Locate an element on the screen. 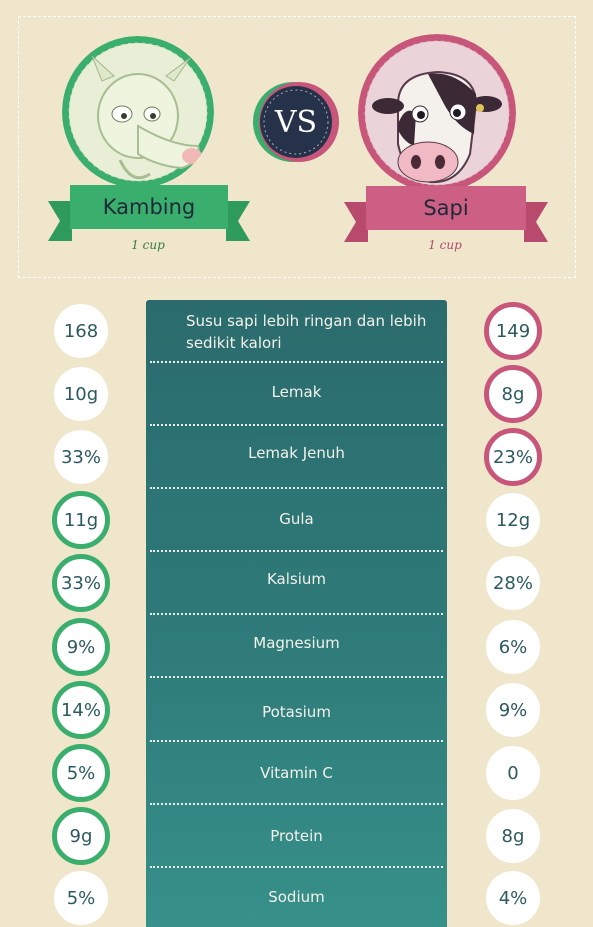 The width and height of the screenshot is (593, 927). row-label-4: Kalsium is located at coordinates (296, 579).